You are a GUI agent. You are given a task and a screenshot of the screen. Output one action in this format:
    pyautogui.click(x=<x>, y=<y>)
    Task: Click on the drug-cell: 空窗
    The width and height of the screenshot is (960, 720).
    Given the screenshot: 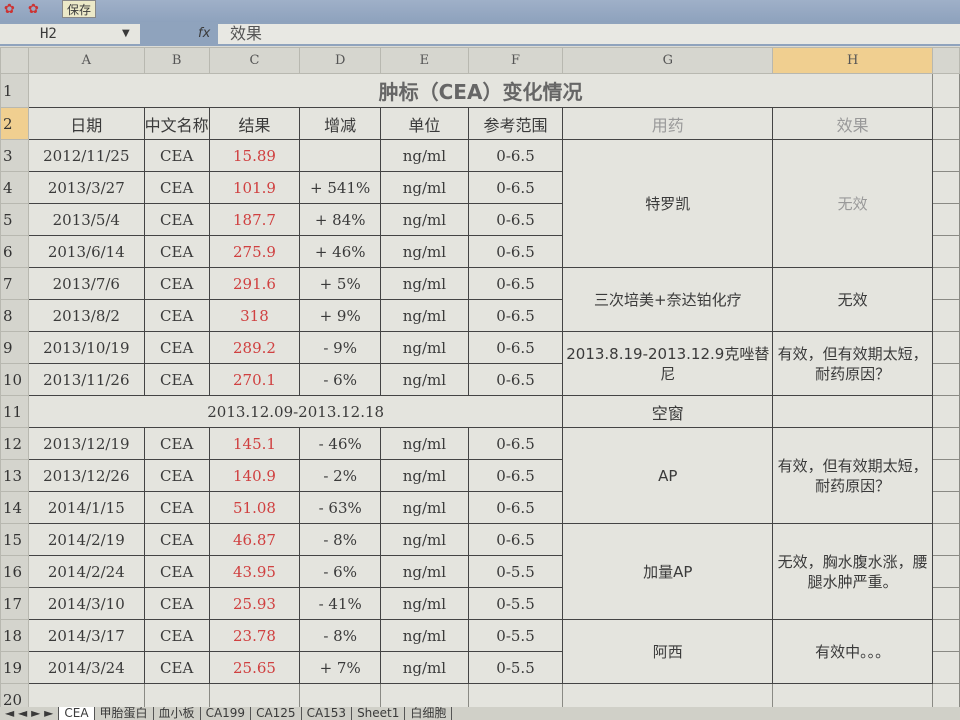 What is the action you would take?
    pyautogui.click(x=668, y=411)
    